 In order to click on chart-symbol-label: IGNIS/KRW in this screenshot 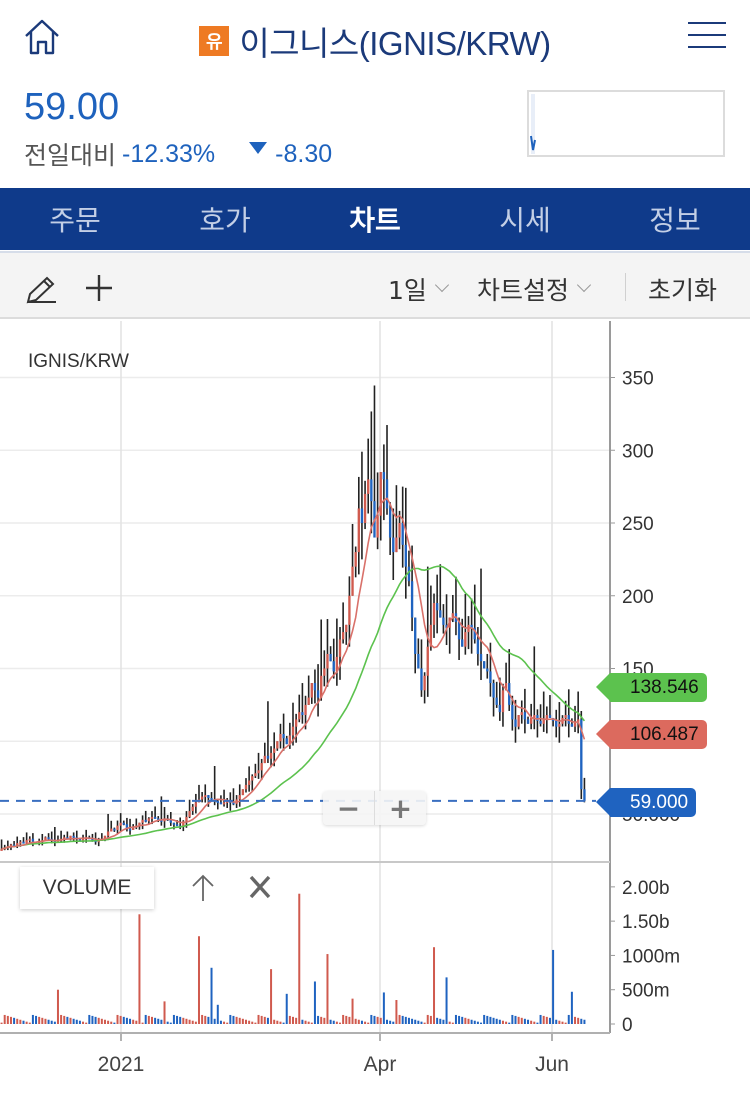, I will do `click(78, 361)`.